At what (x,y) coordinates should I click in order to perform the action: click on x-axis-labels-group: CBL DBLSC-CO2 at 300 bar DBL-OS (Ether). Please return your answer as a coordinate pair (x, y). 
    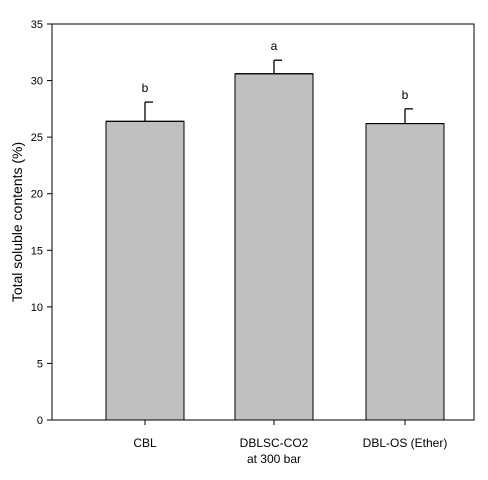
    Looking at the image, I should click on (290, 443).